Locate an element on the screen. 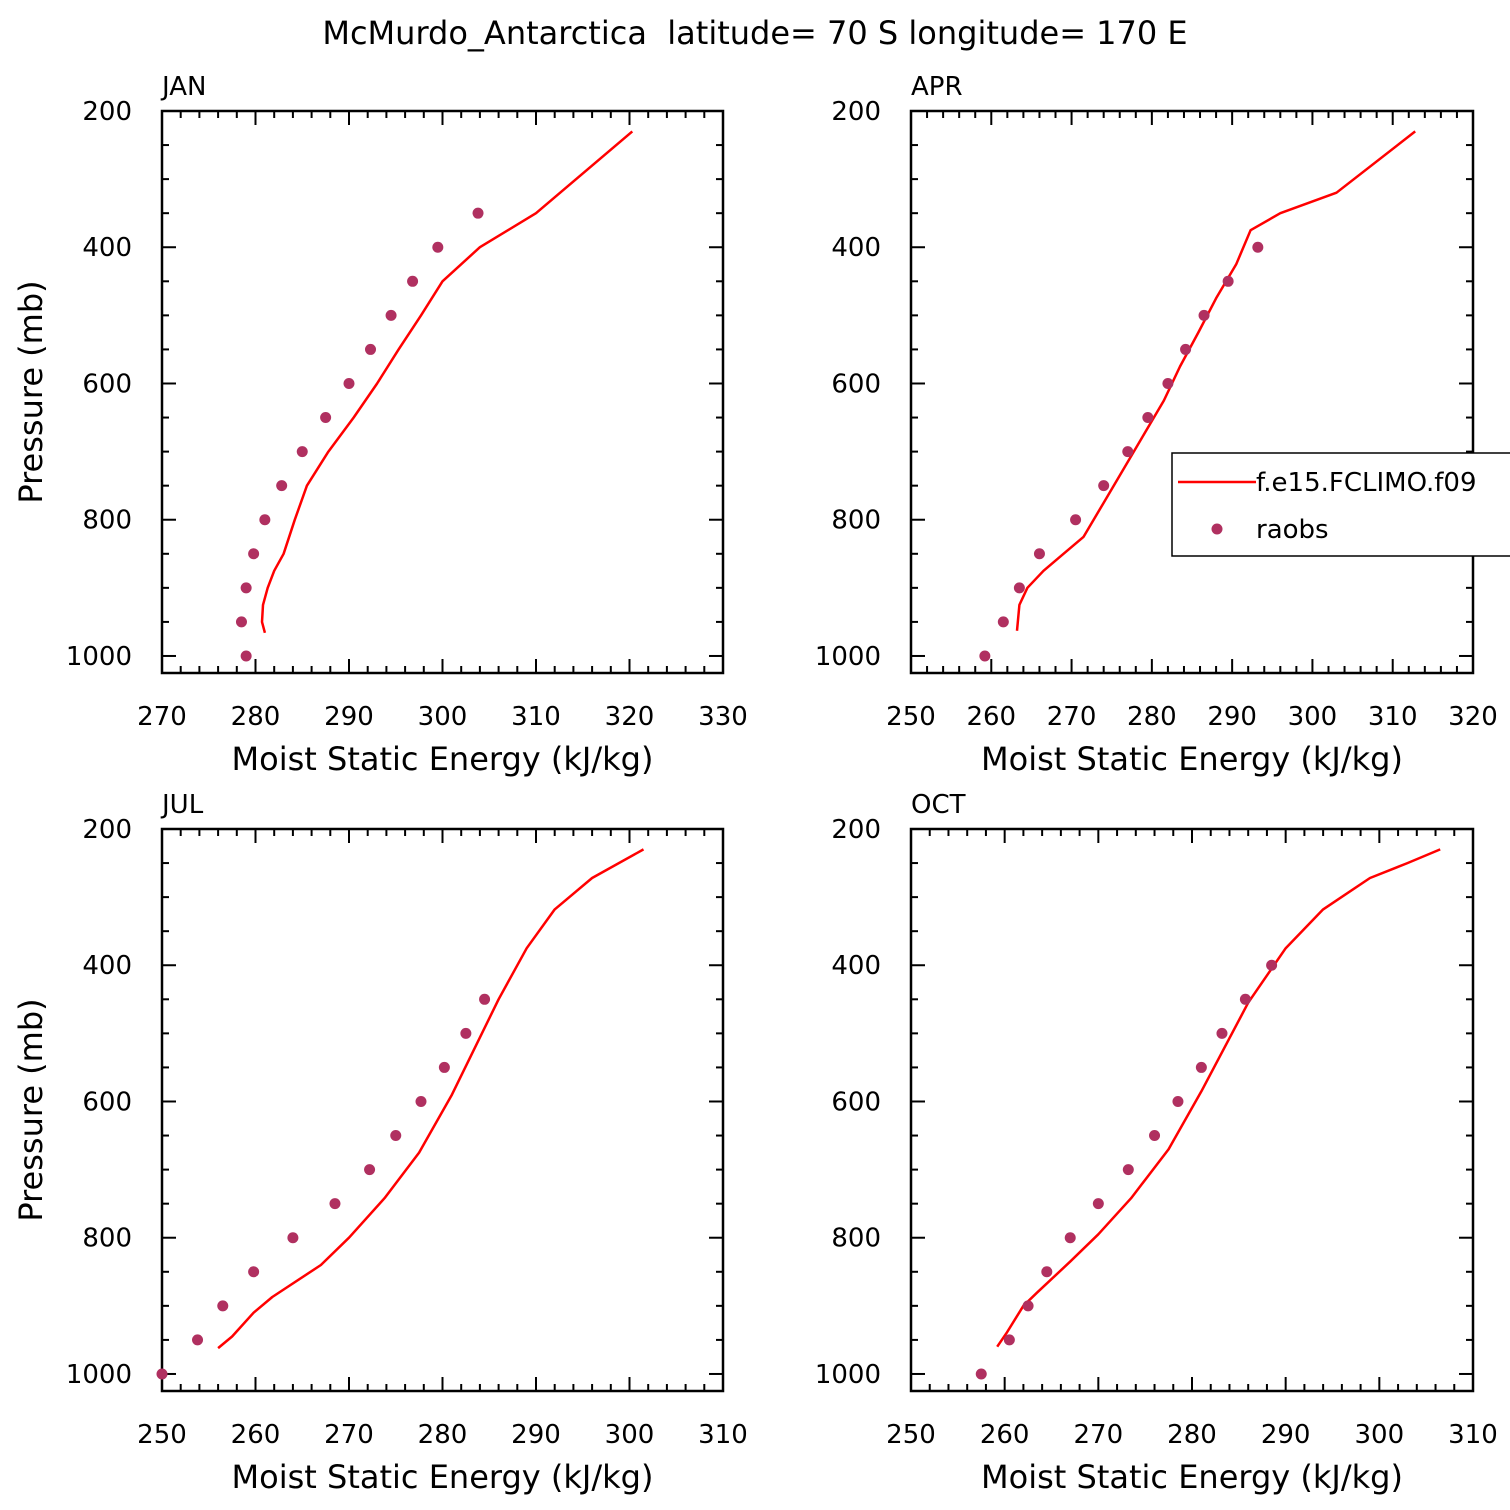  legend-box is located at coordinates (1340, 504).